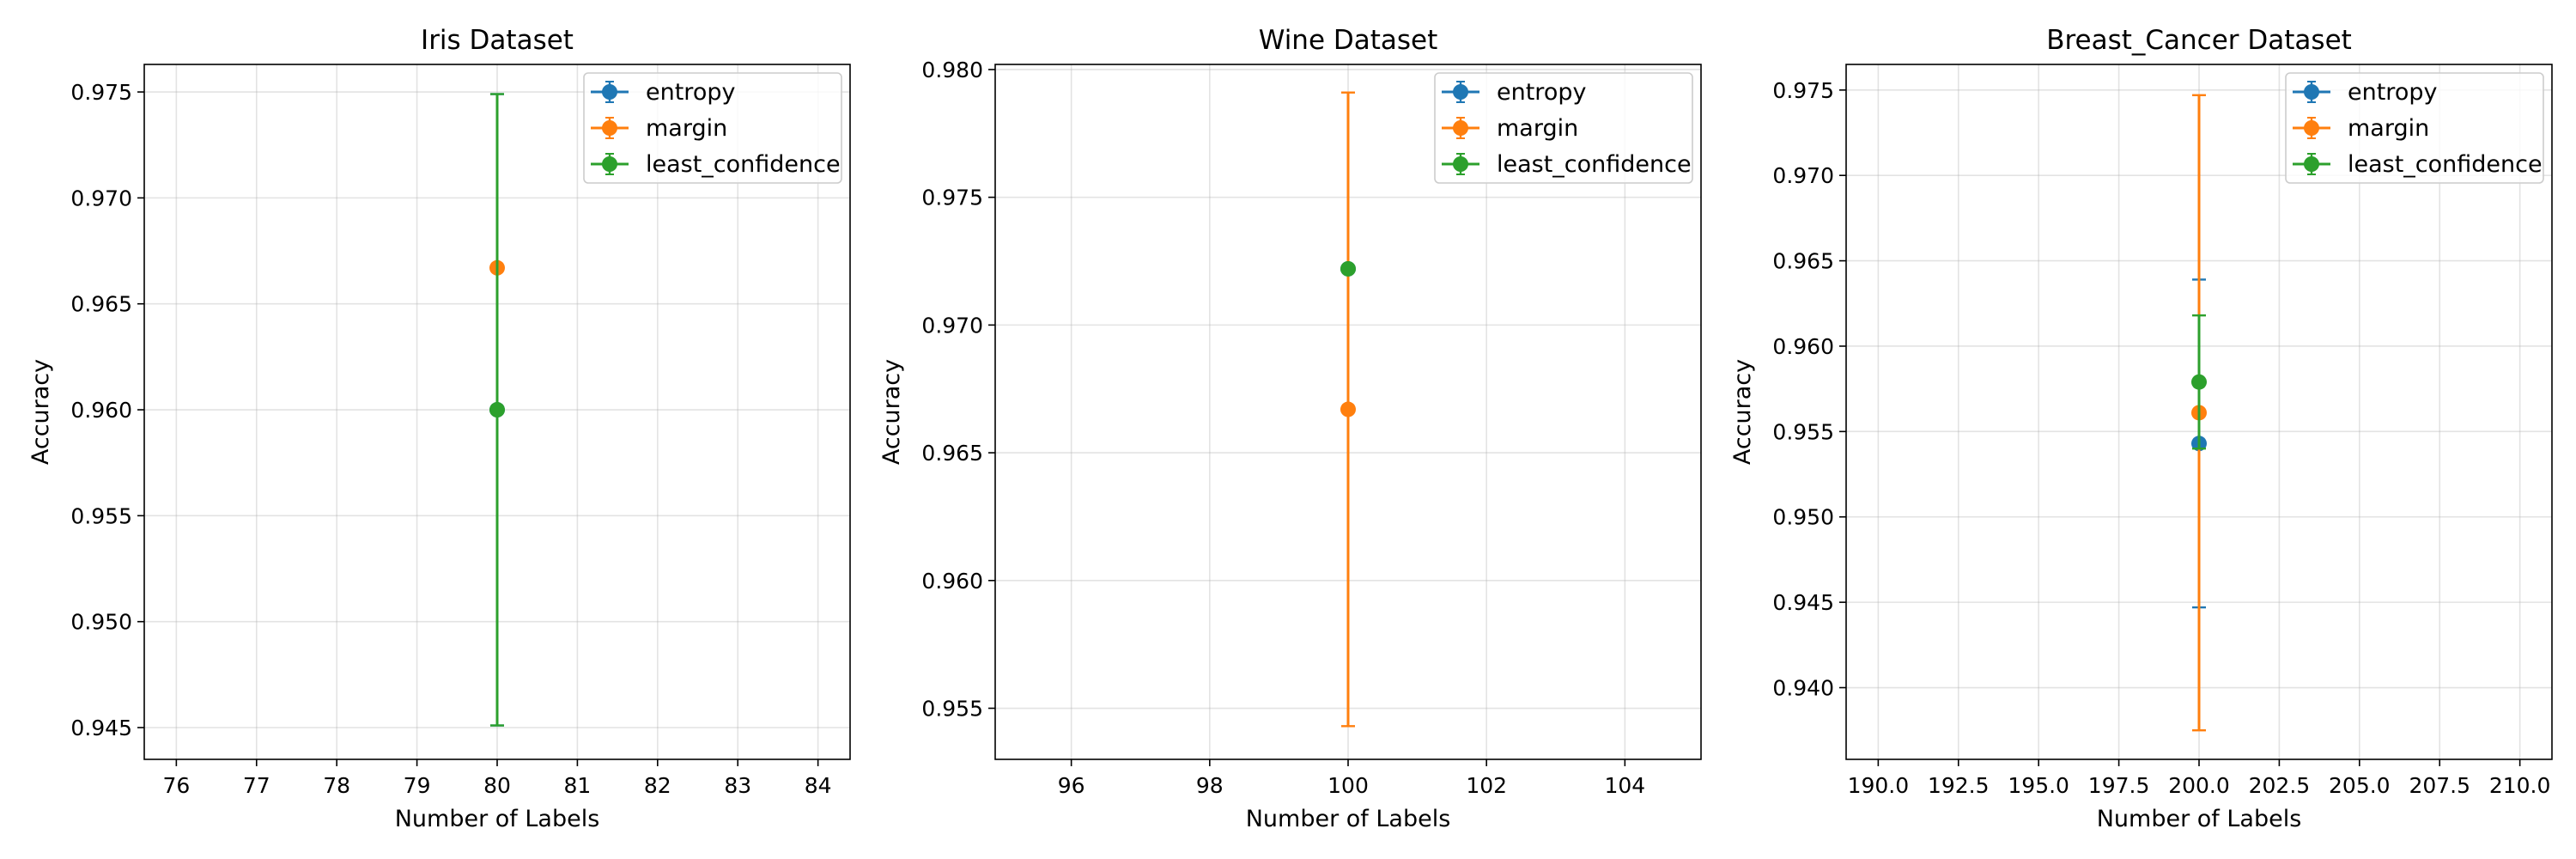 This screenshot has width=2576, height=859. I want to click on x-tick-label: 83, so click(737, 786).